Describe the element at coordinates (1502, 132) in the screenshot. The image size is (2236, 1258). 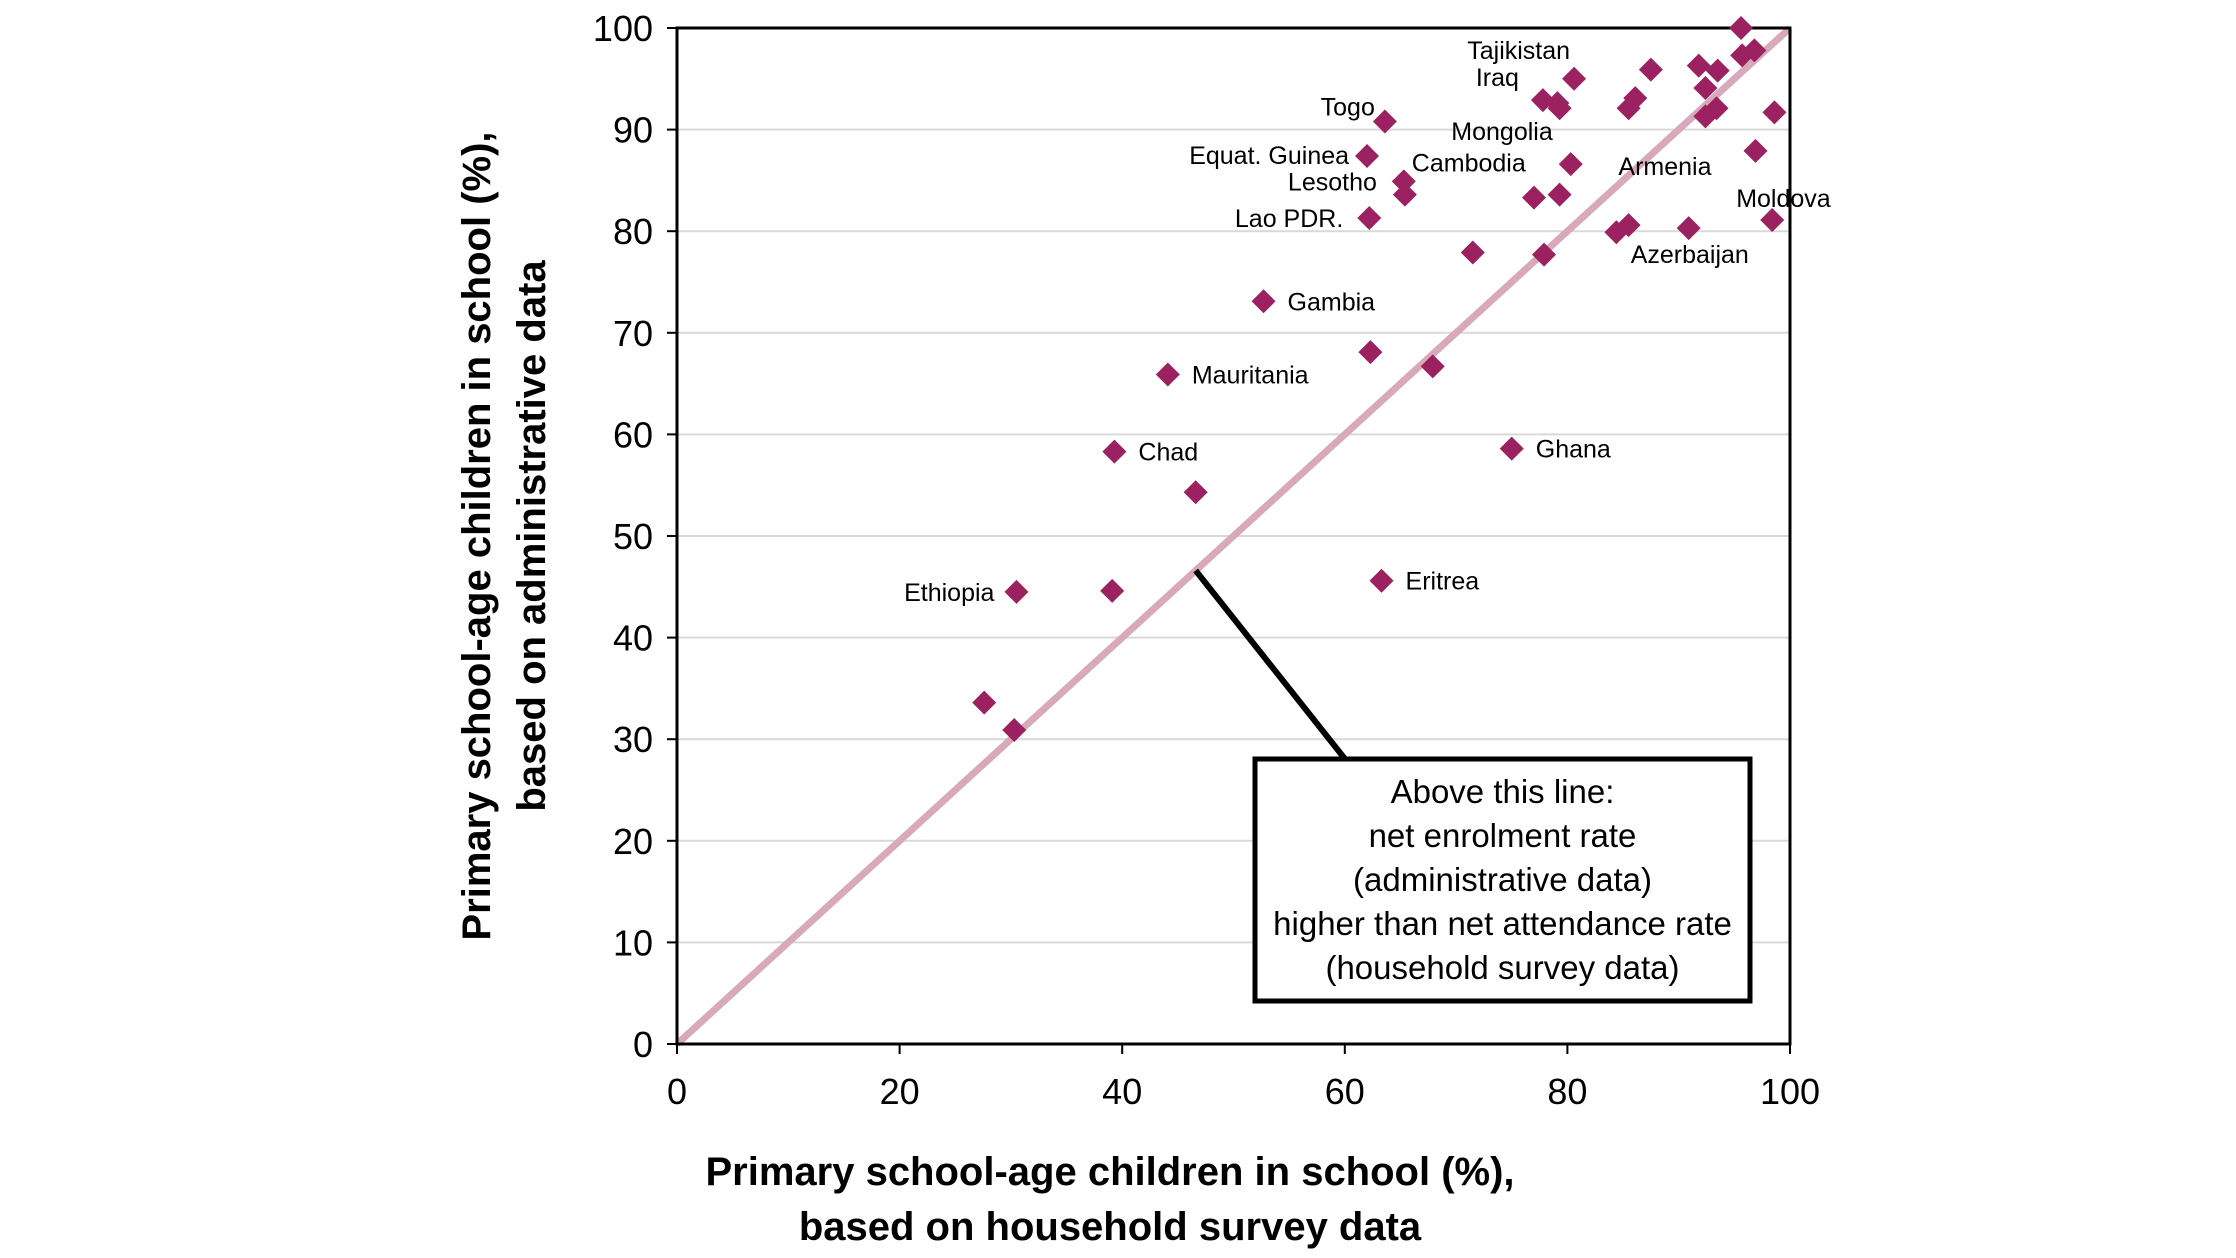
I see `data-point-label: Mongolia` at that location.